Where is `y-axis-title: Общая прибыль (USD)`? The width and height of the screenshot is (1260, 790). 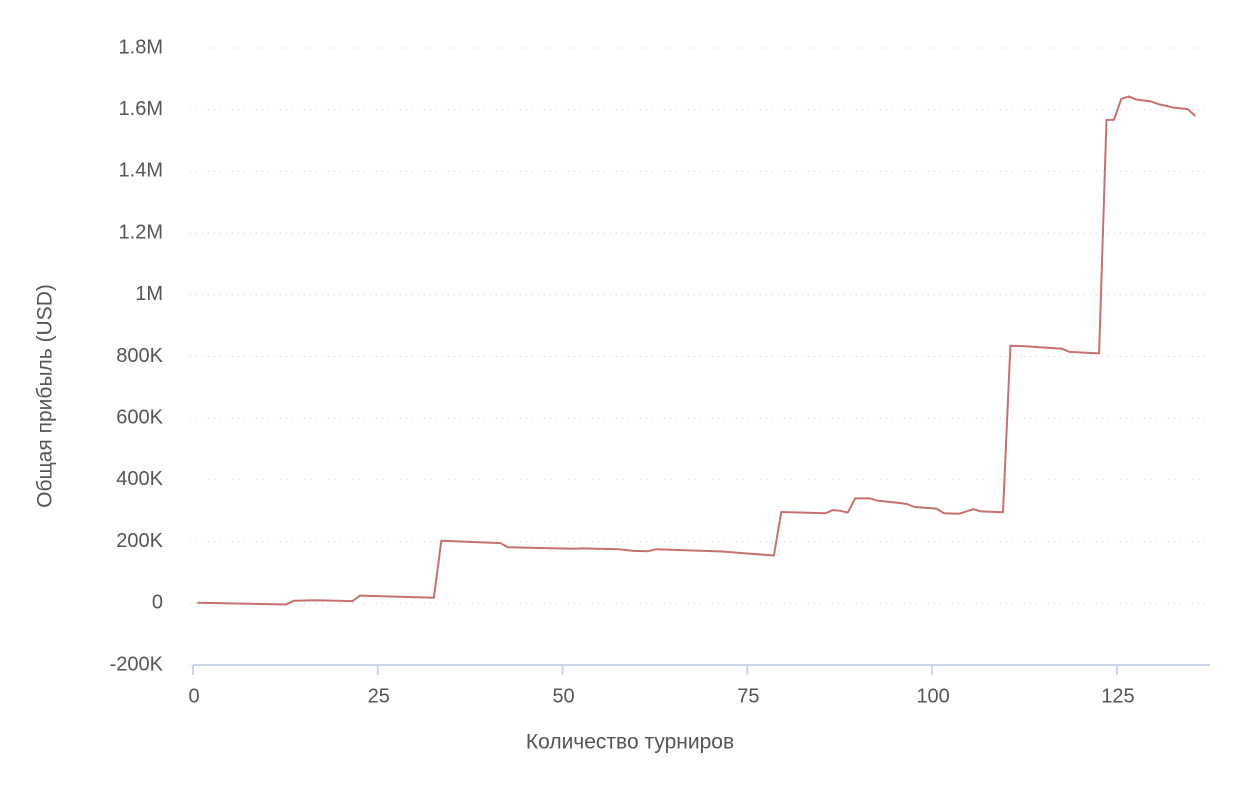
y-axis-title: Общая прибыль (USD) is located at coordinates (45, 396).